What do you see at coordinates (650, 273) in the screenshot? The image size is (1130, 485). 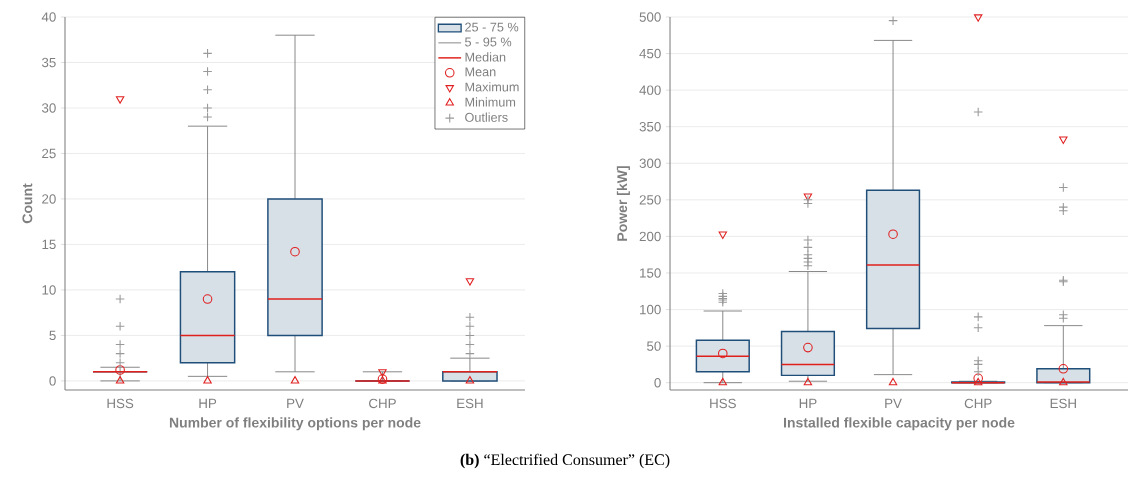 I see `y-tick-label: 150` at bounding box center [650, 273].